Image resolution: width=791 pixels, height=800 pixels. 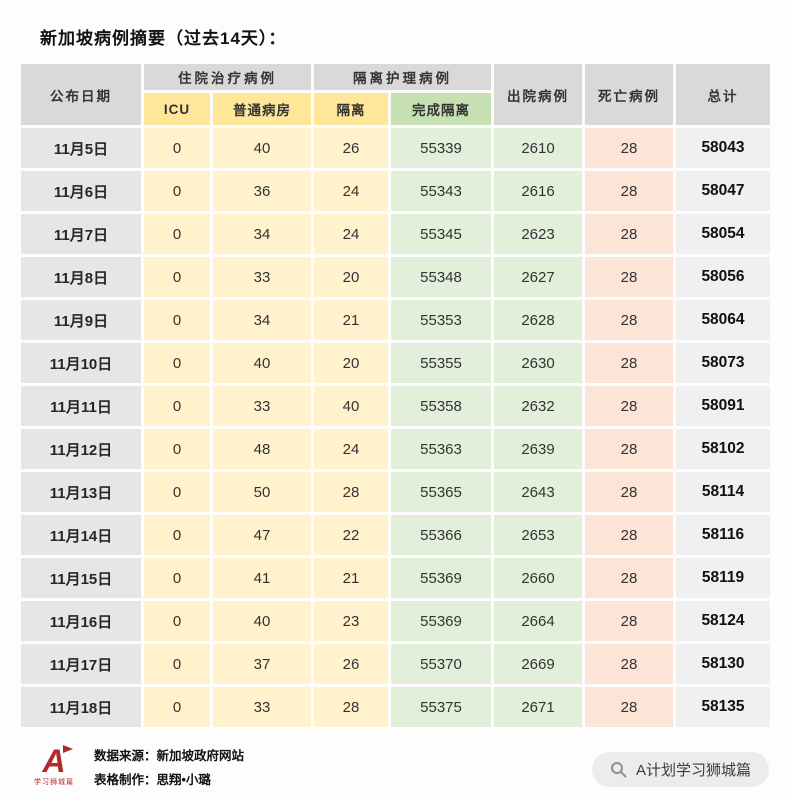 I want to click on header-hospitalized-group: 住院治疗病例, so click(x=227, y=77).